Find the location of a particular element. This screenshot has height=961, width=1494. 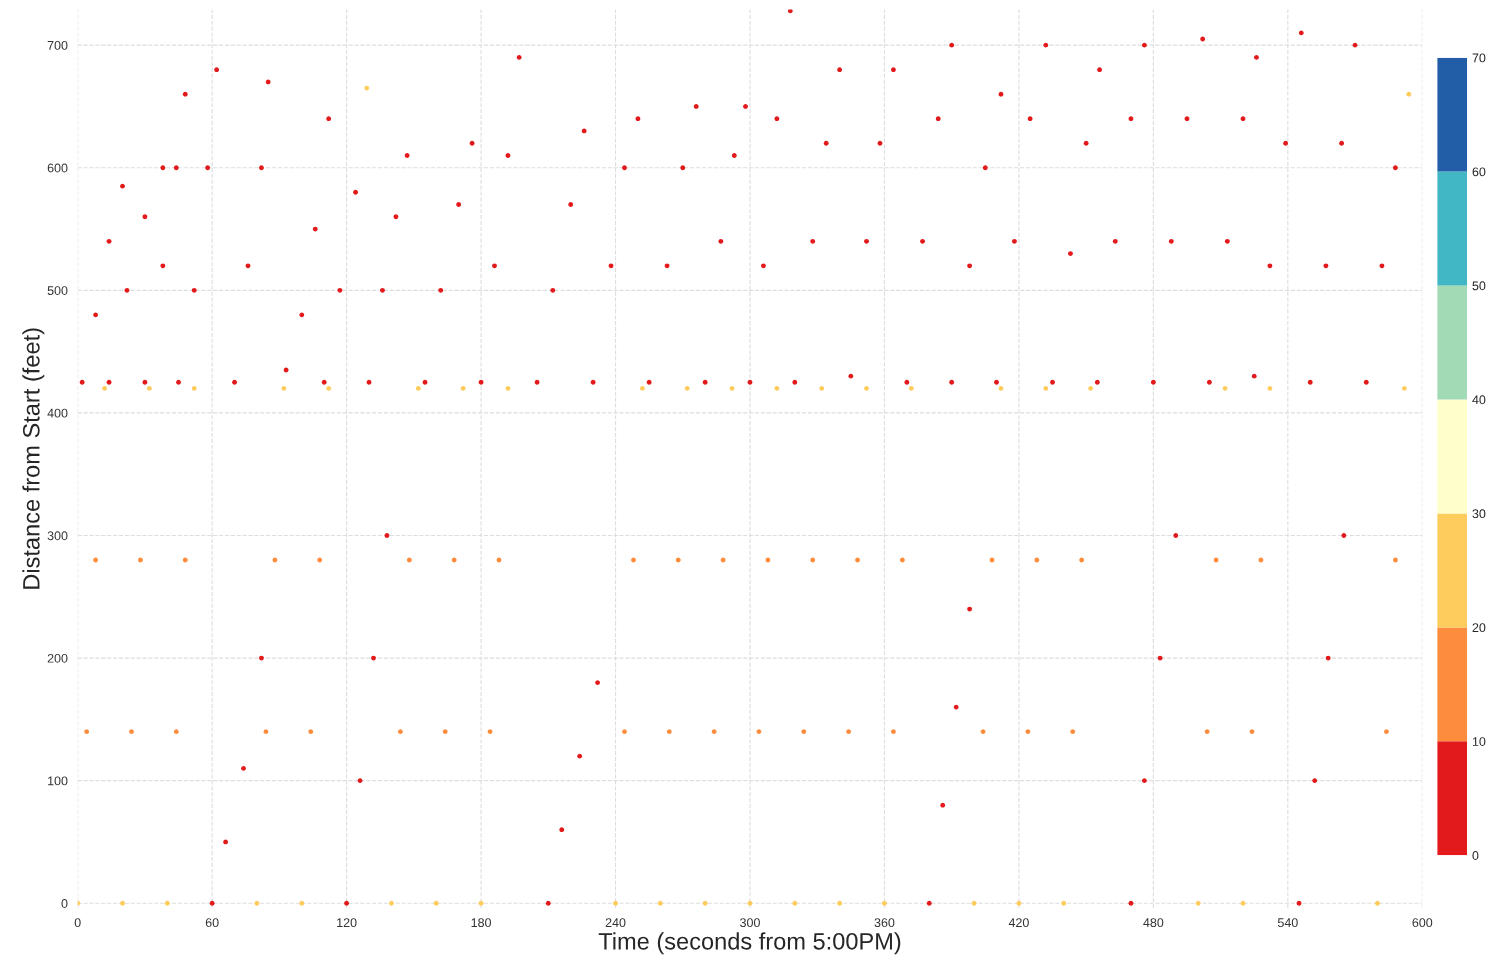

color-bar-label: 50 is located at coordinates (1479, 286).